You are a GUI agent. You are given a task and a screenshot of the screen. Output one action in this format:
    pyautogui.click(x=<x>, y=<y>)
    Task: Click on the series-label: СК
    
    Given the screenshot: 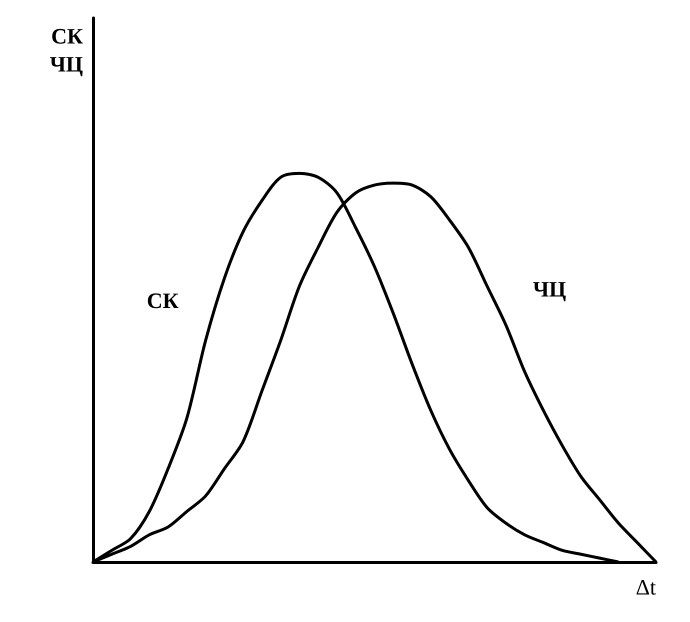 What is the action you would take?
    pyautogui.click(x=162, y=301)
    